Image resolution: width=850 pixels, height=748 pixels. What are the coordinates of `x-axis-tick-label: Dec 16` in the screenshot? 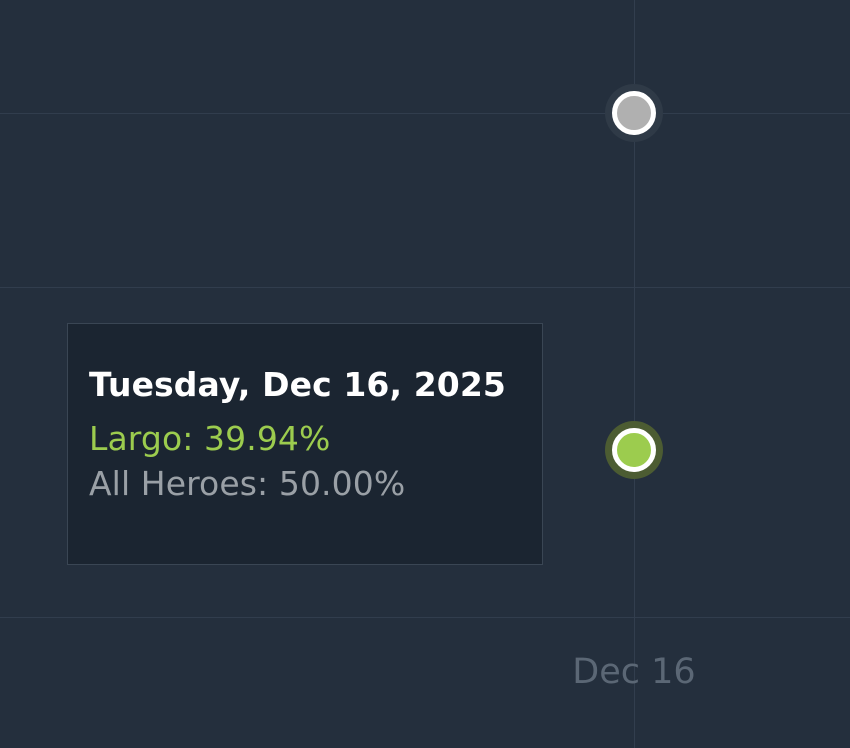 It's located at (634, 672).